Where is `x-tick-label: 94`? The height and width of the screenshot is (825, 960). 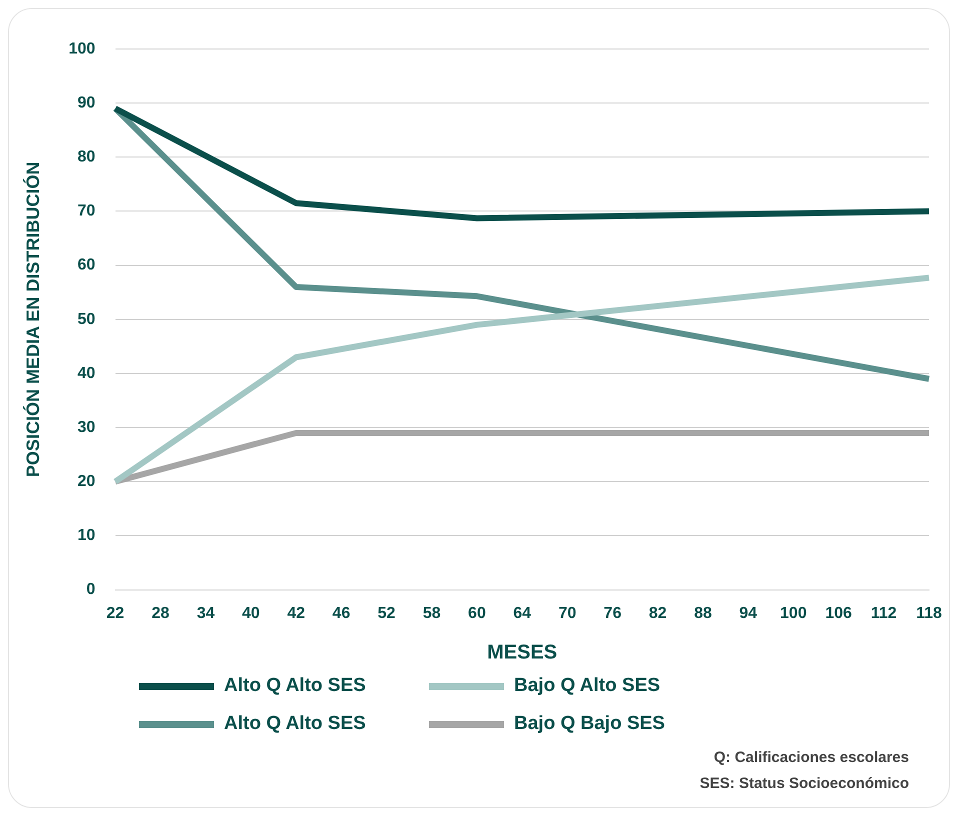
x-tick-label: 94 is located at coordinates (748, 613).